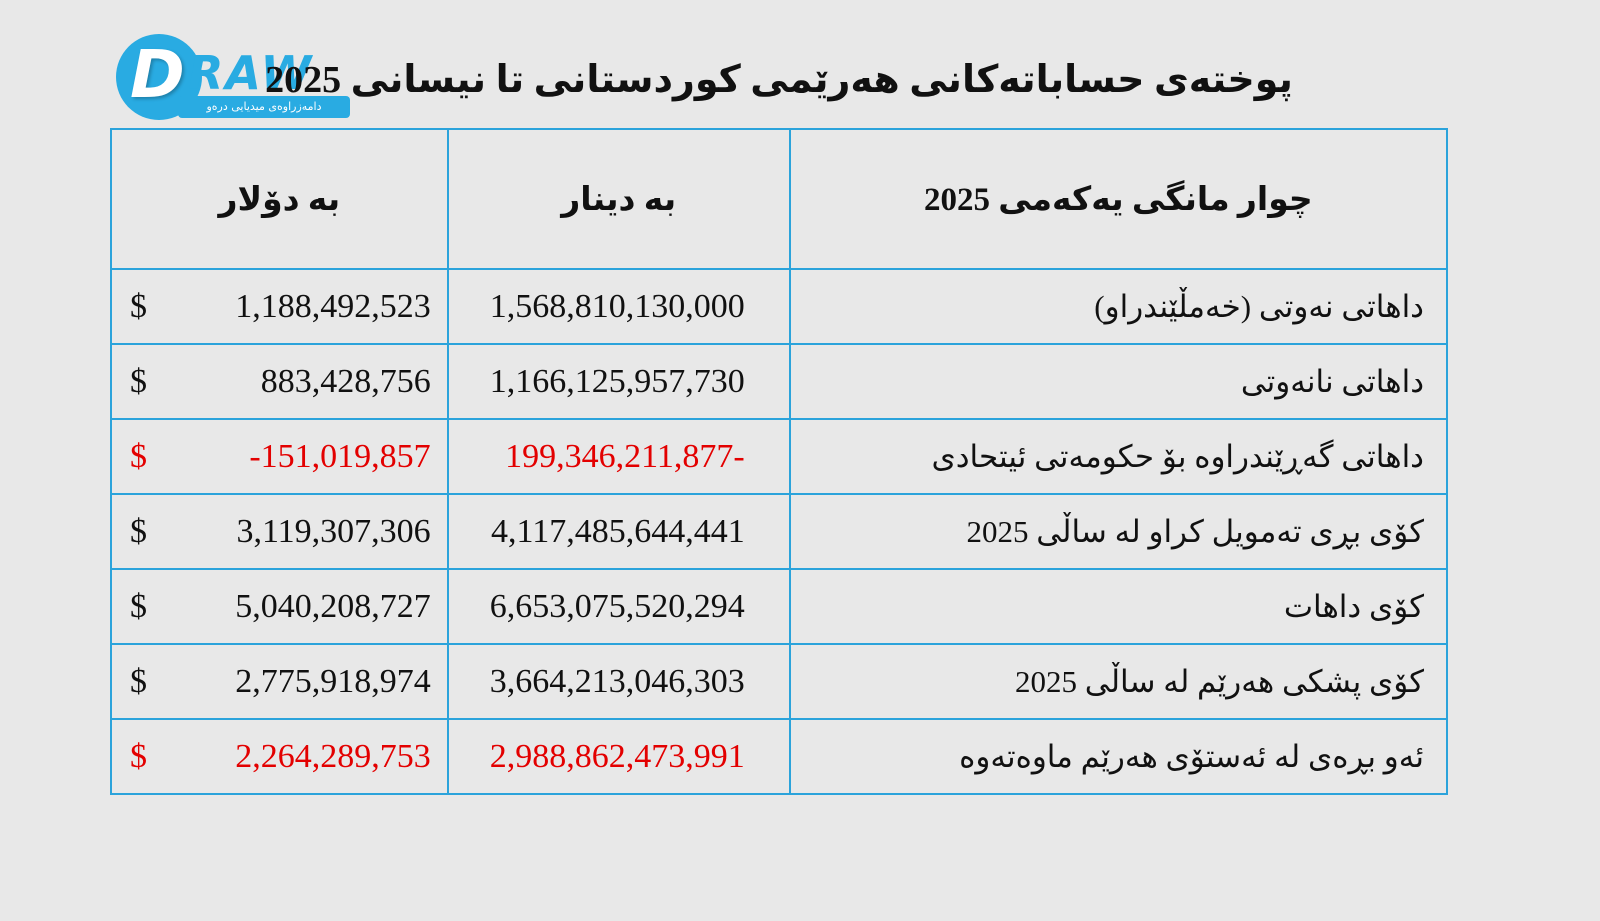 The image size is (1600, 921). What do you see at coordinates (345, 381) in the screenshot?
I see `row-dollar-value: 883,428,756` at bounding box center [345, 381].